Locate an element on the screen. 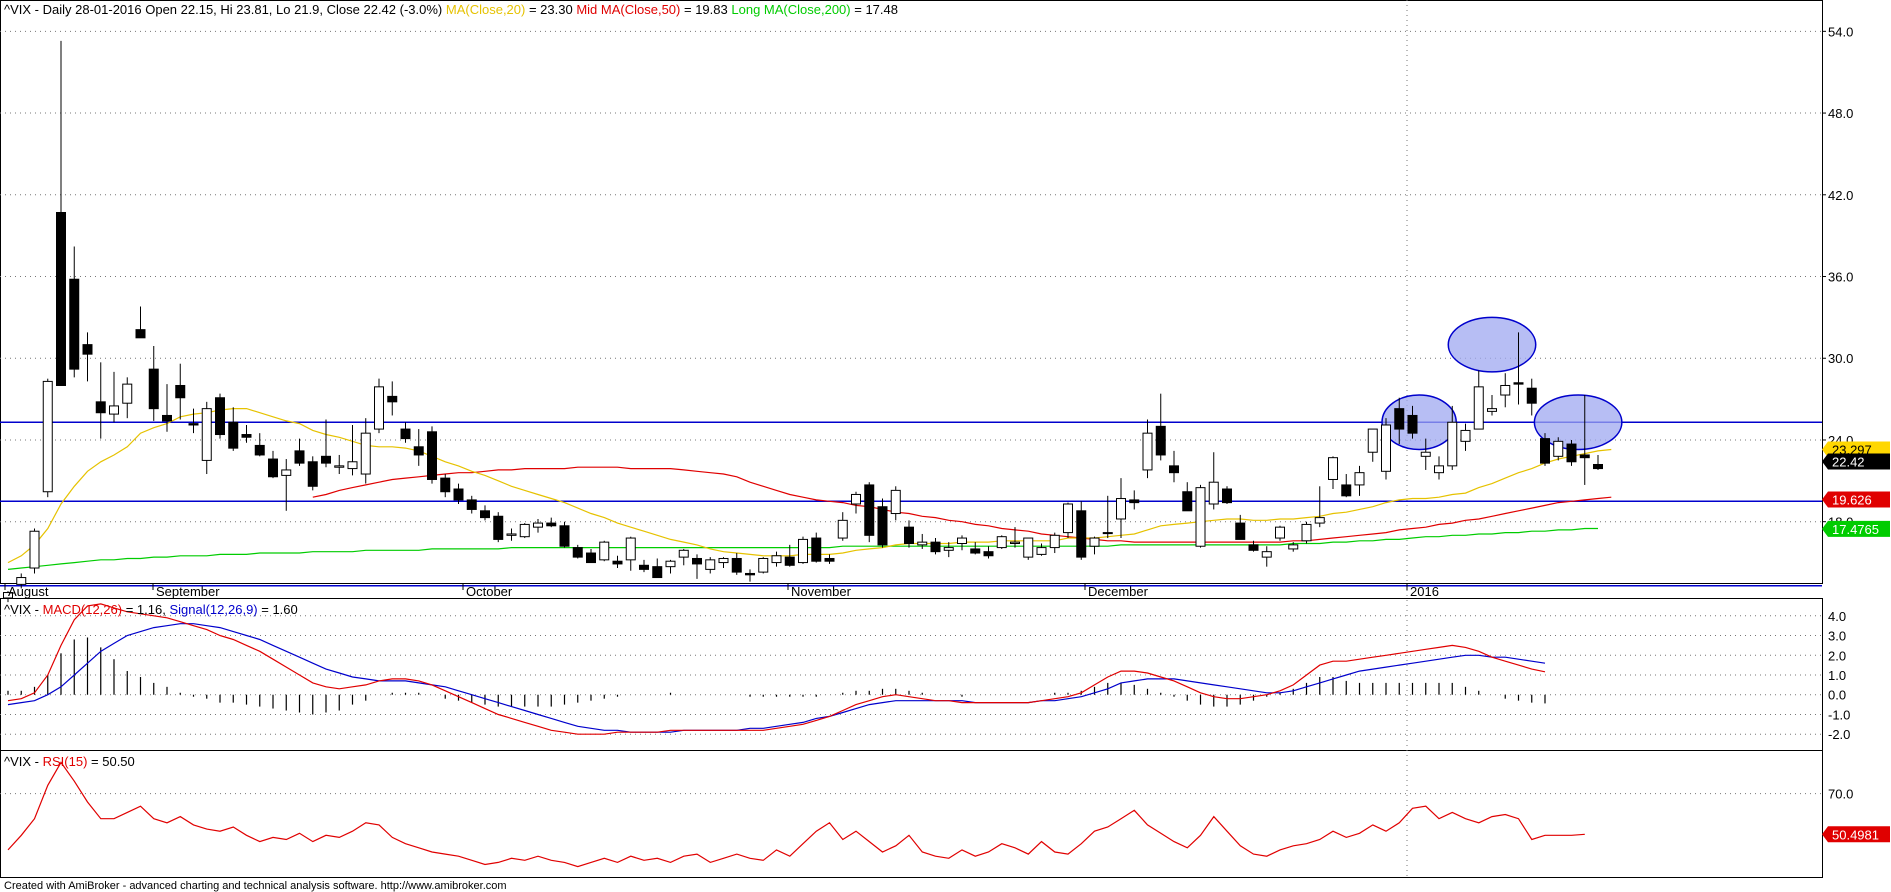 The width and height of the screenshot is (1891, 892). rsi-y-axis: 70.0 is located at coordinates (1840, 794).